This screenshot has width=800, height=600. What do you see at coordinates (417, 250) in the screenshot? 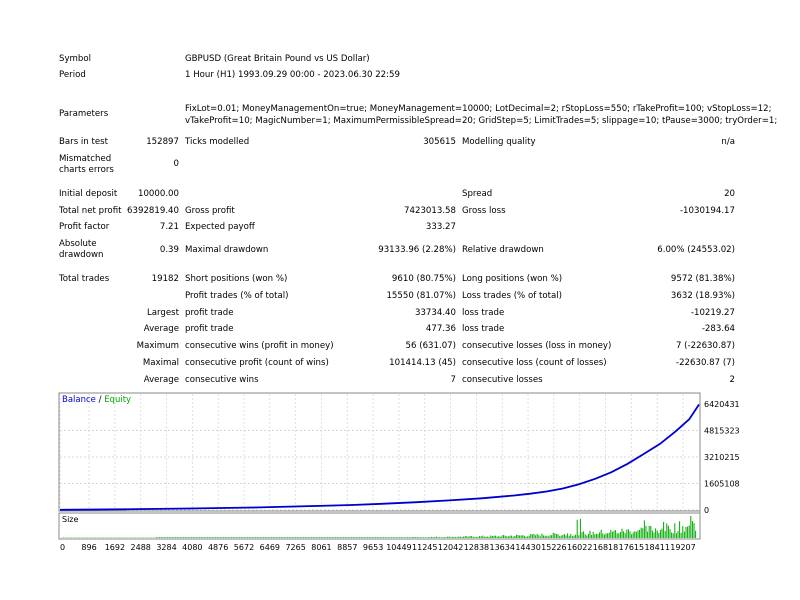
I see `max-dd-value: 93133.96 (2.28%)` at bounding box center [417, 250].